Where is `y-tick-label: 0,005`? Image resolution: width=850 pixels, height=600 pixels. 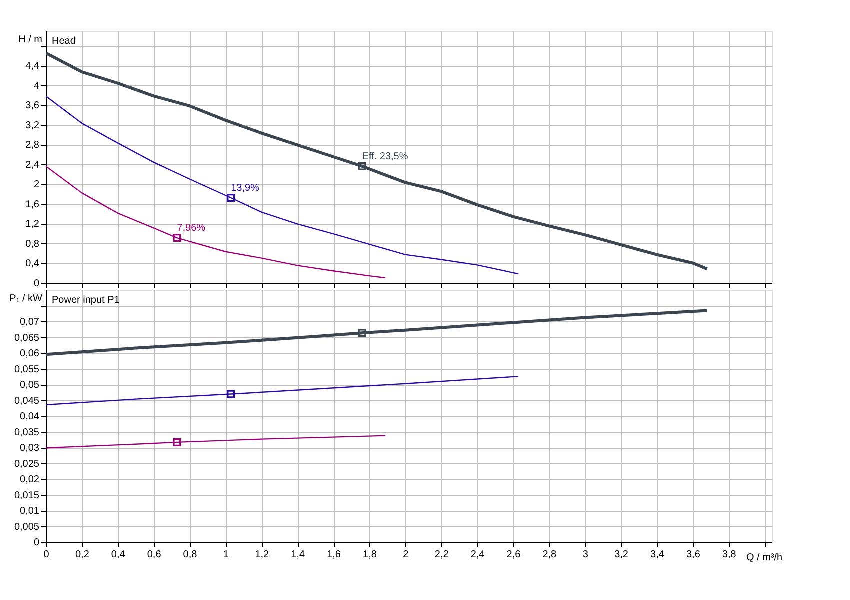
y-tick-label: 0,005 is located at coordinates (27, 527).